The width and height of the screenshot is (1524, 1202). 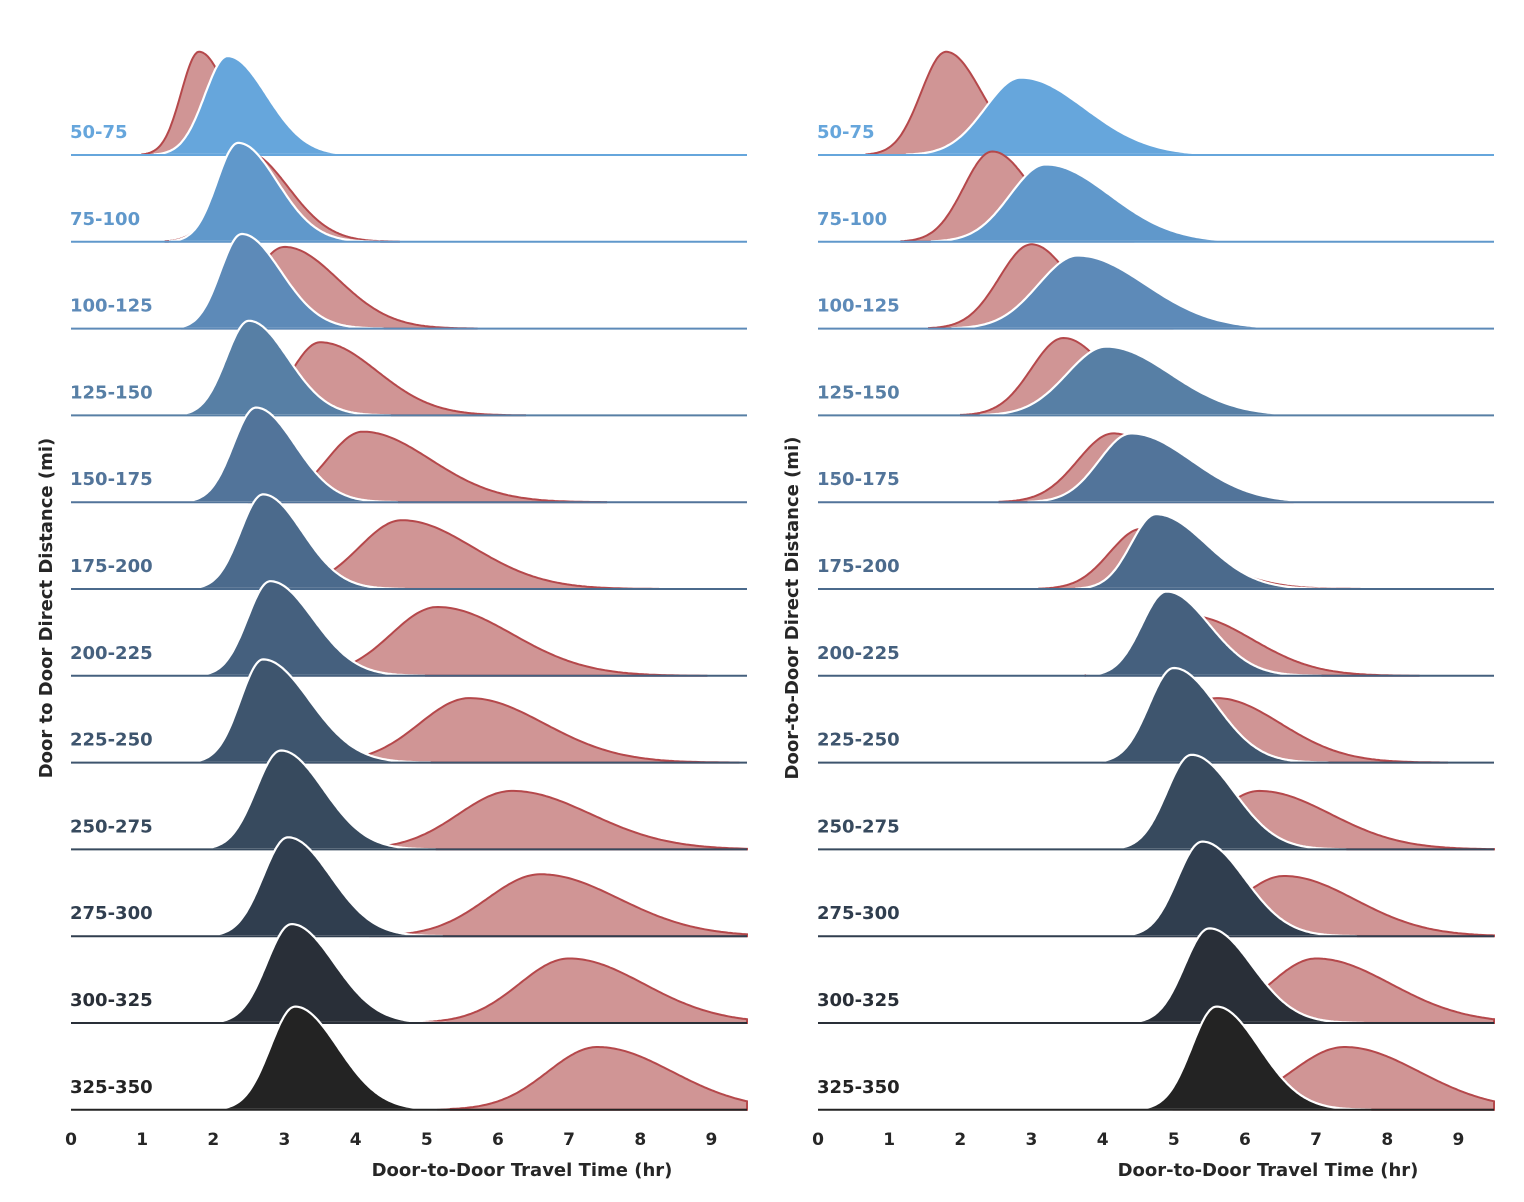 I want to click on row-label-200-225: 200-225, so click(x=111, y=653).